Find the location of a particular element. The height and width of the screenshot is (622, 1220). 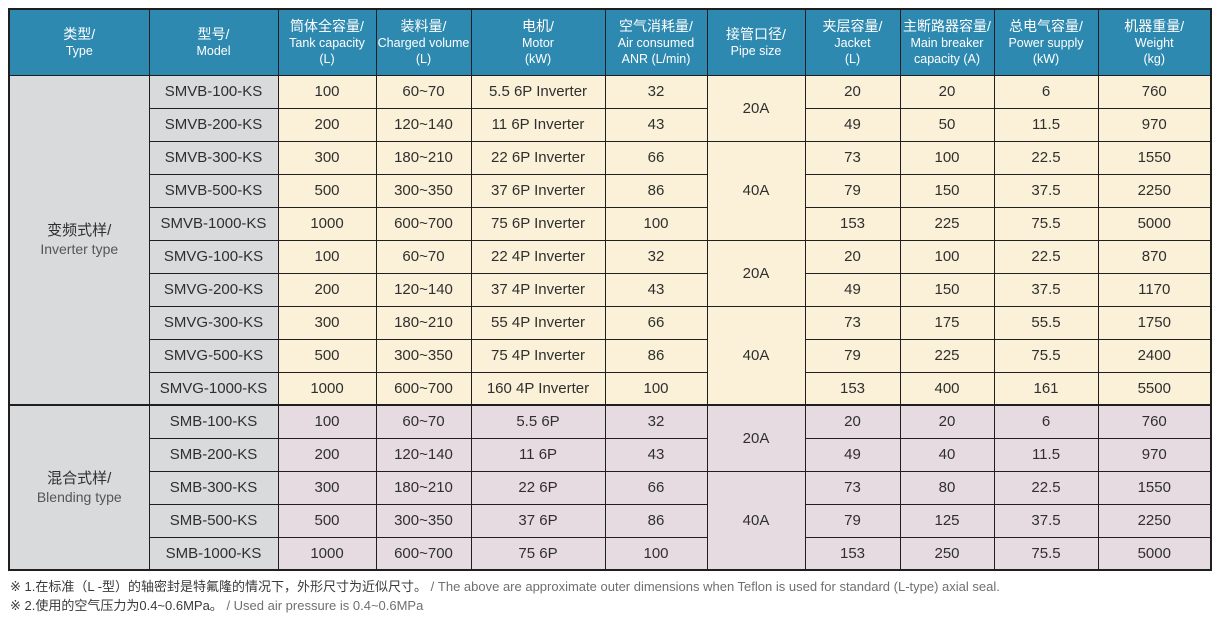

motor-cell: 37 6P is located at coordinates (538, 520).